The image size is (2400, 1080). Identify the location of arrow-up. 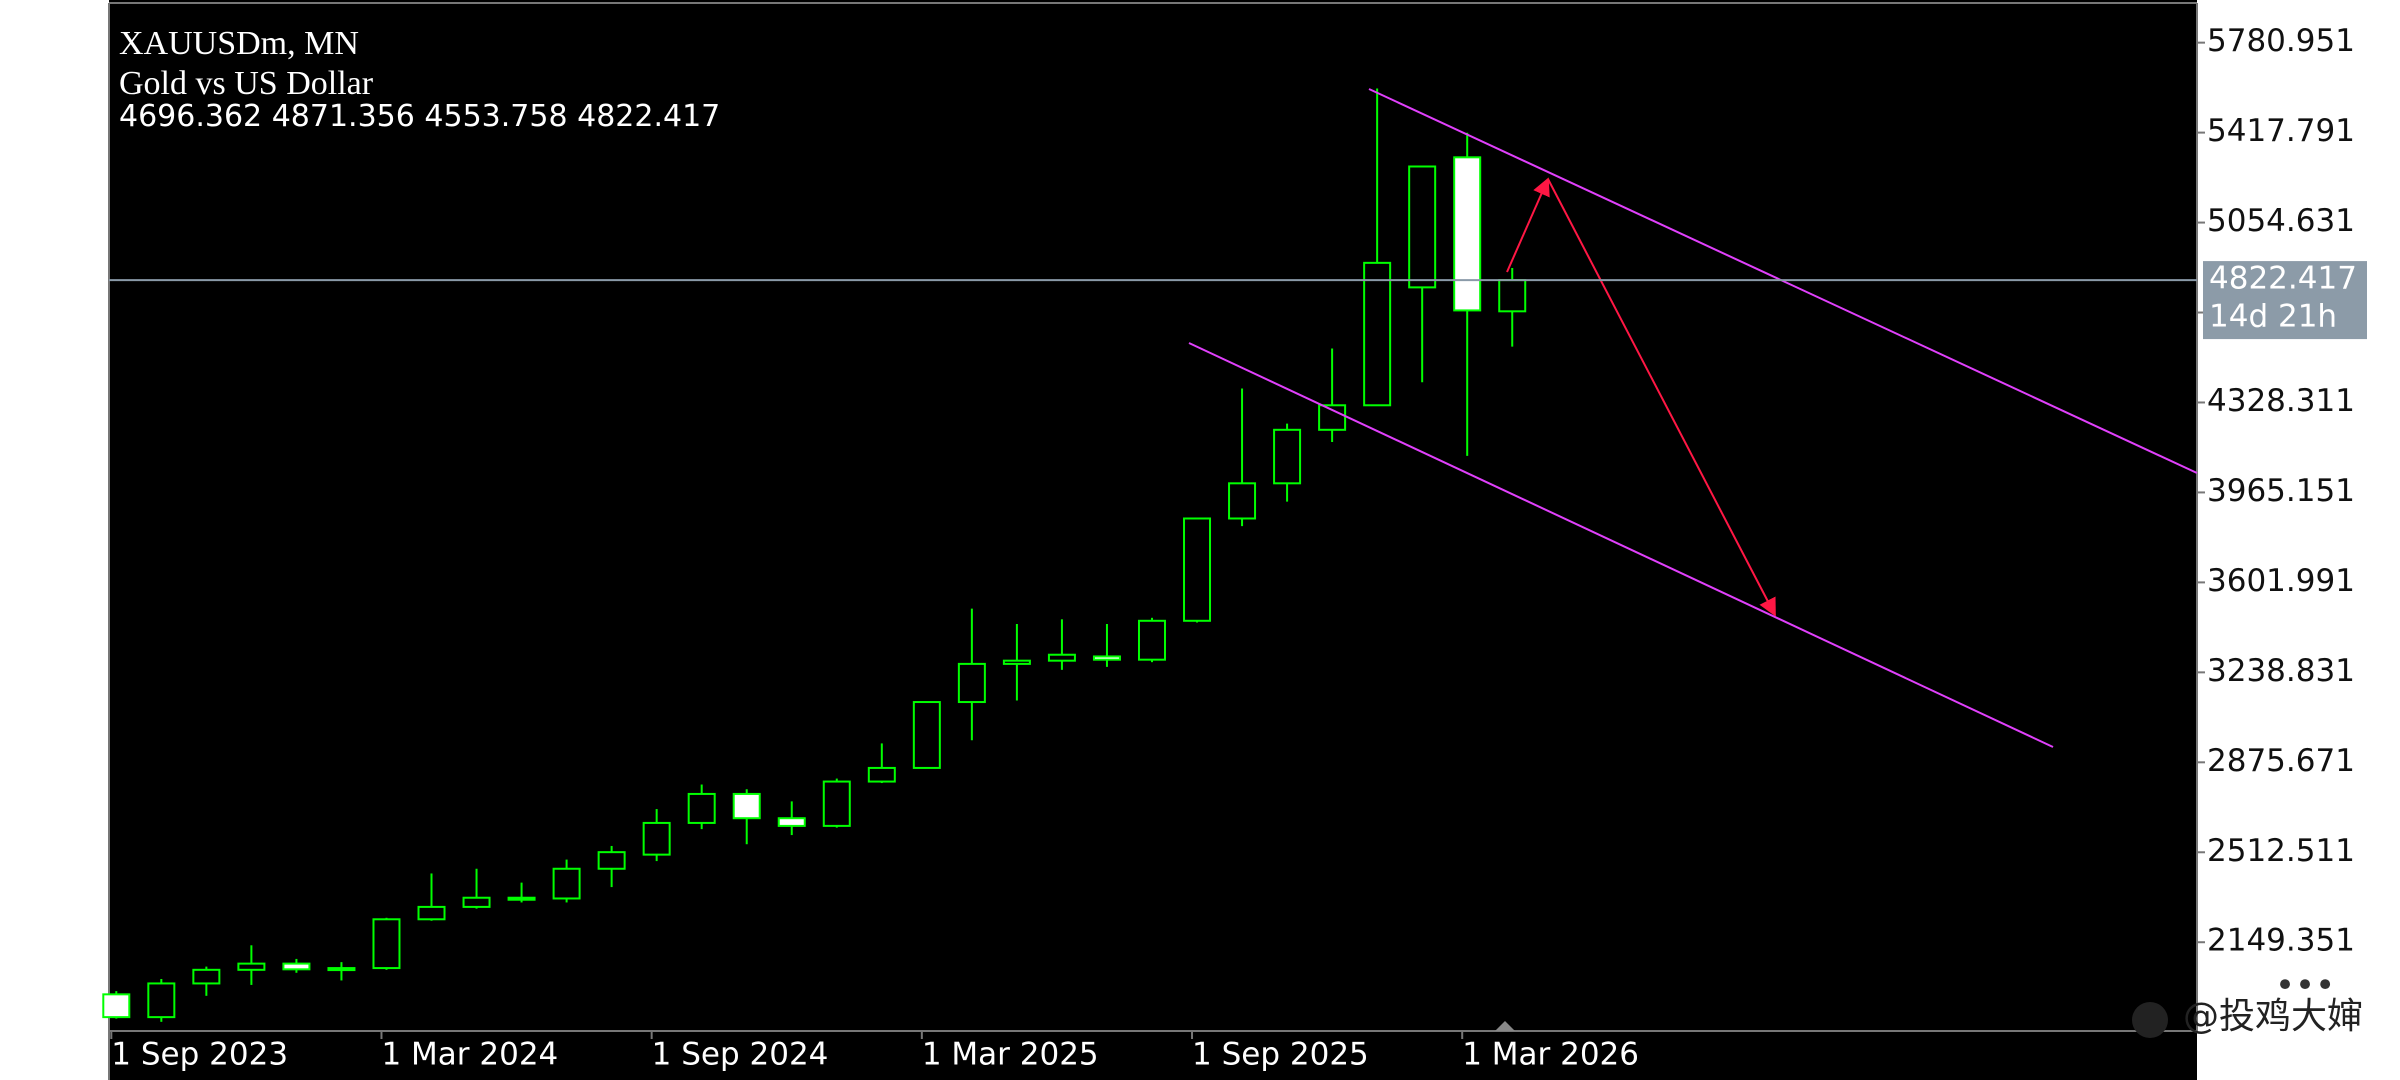
(1528, 225).